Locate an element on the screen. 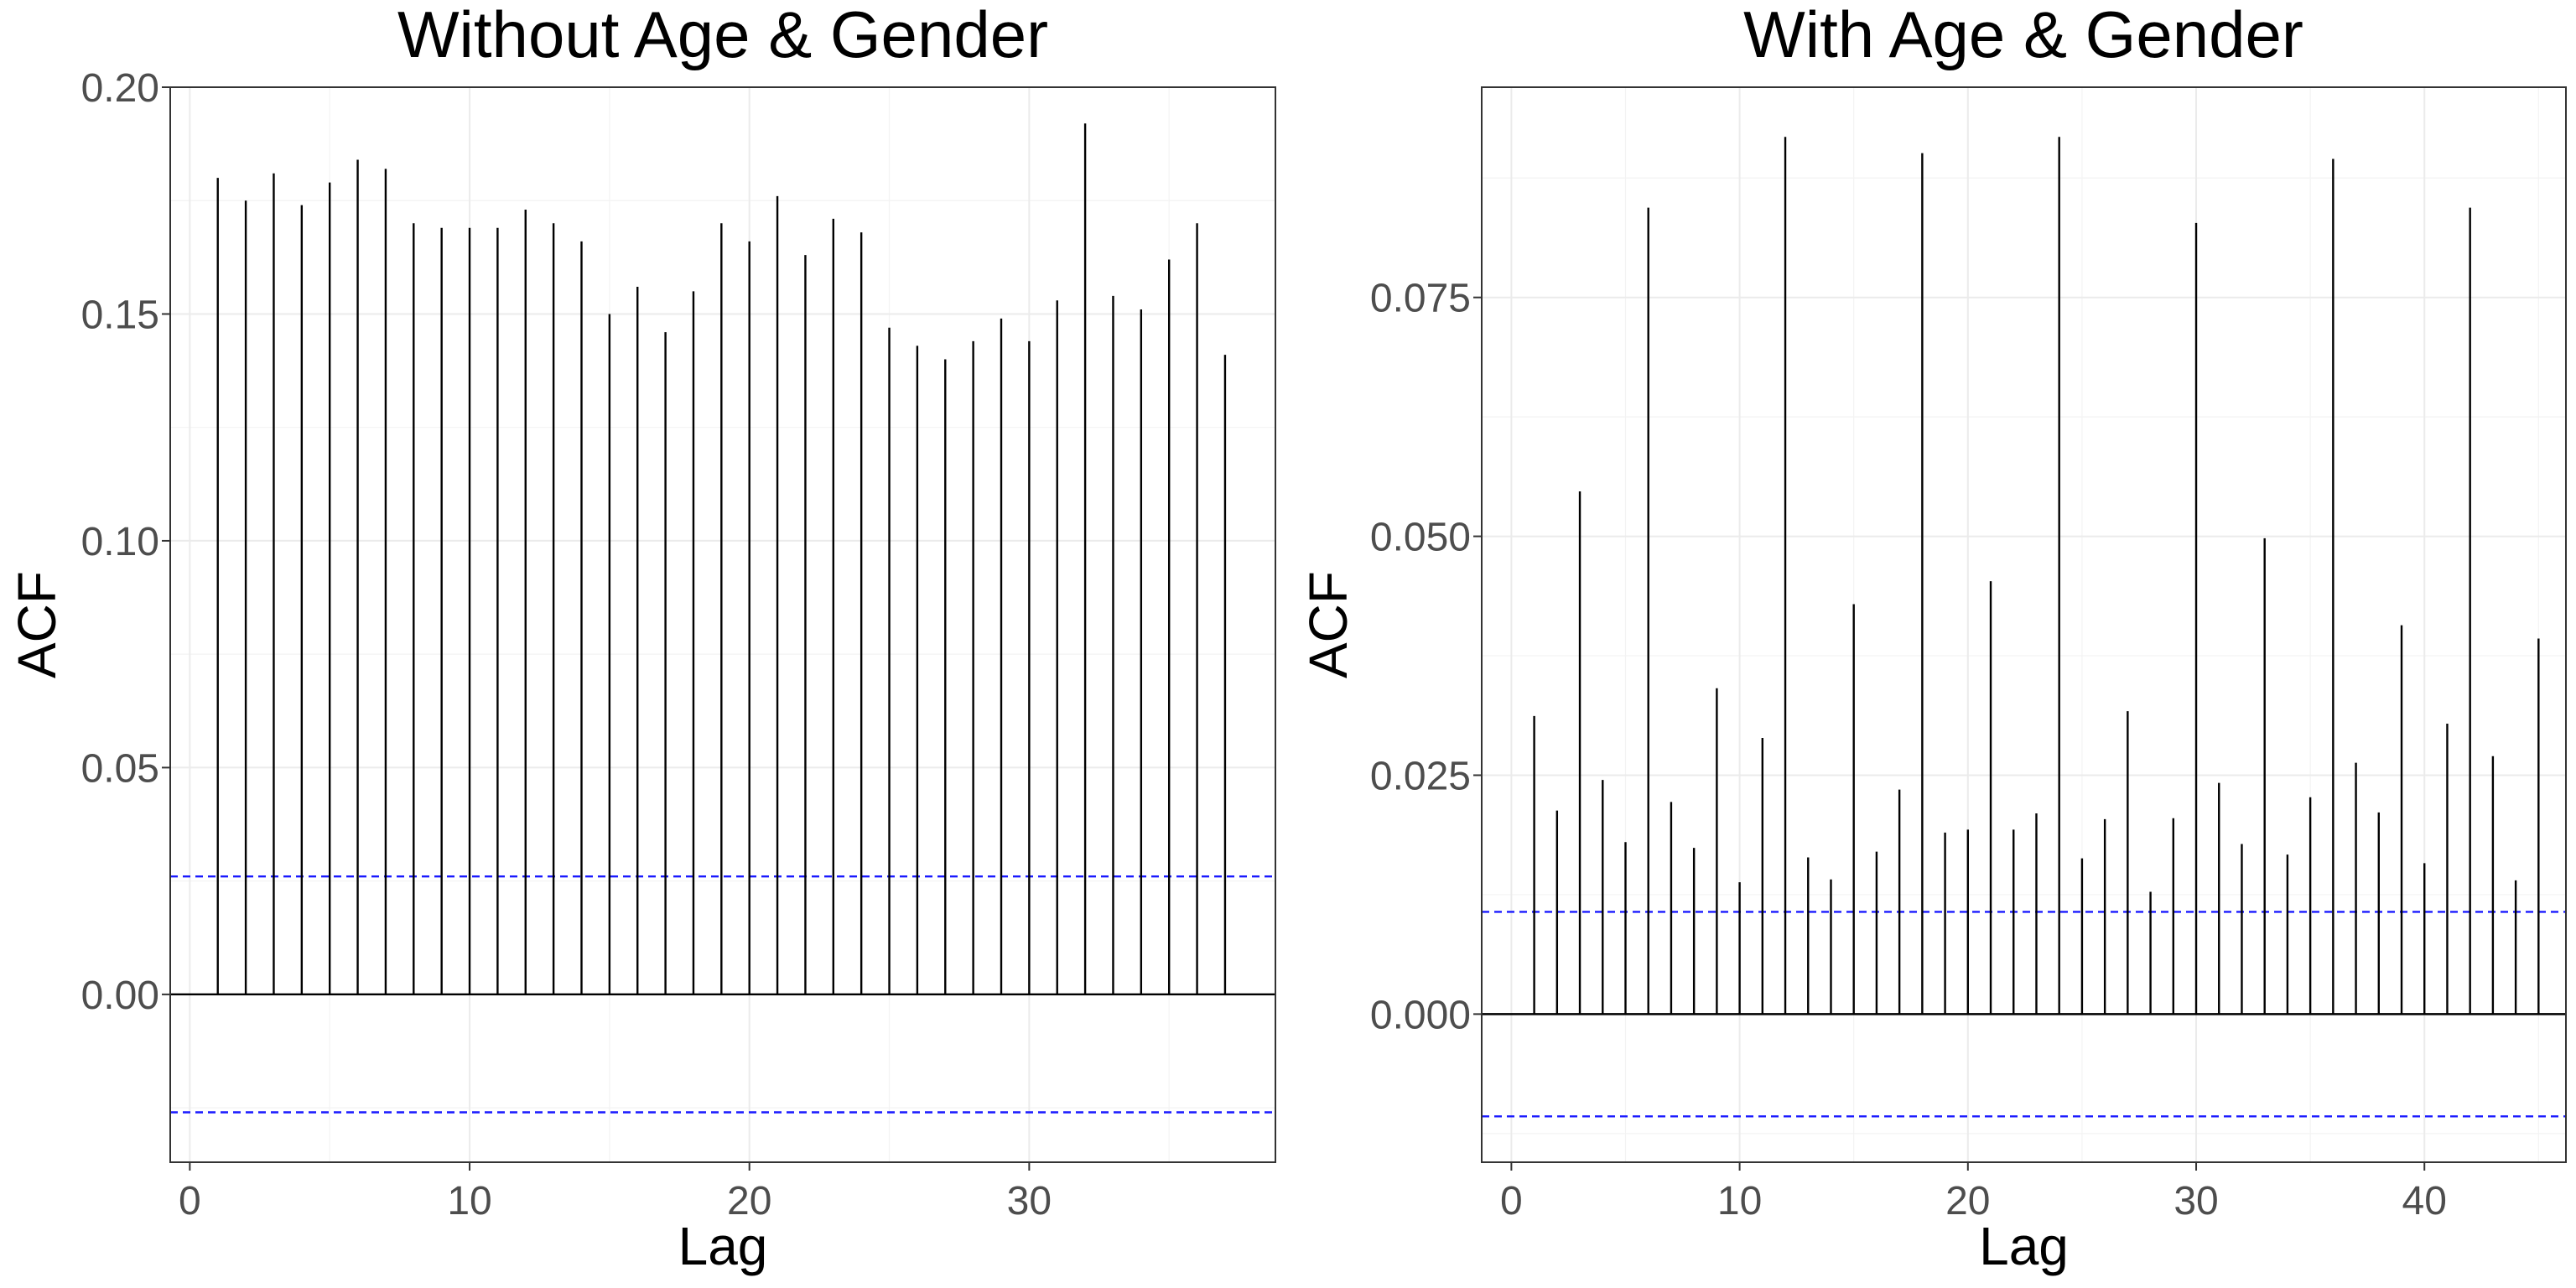  chart-title: With Age & Gender is located at coordinates (2023, 35).